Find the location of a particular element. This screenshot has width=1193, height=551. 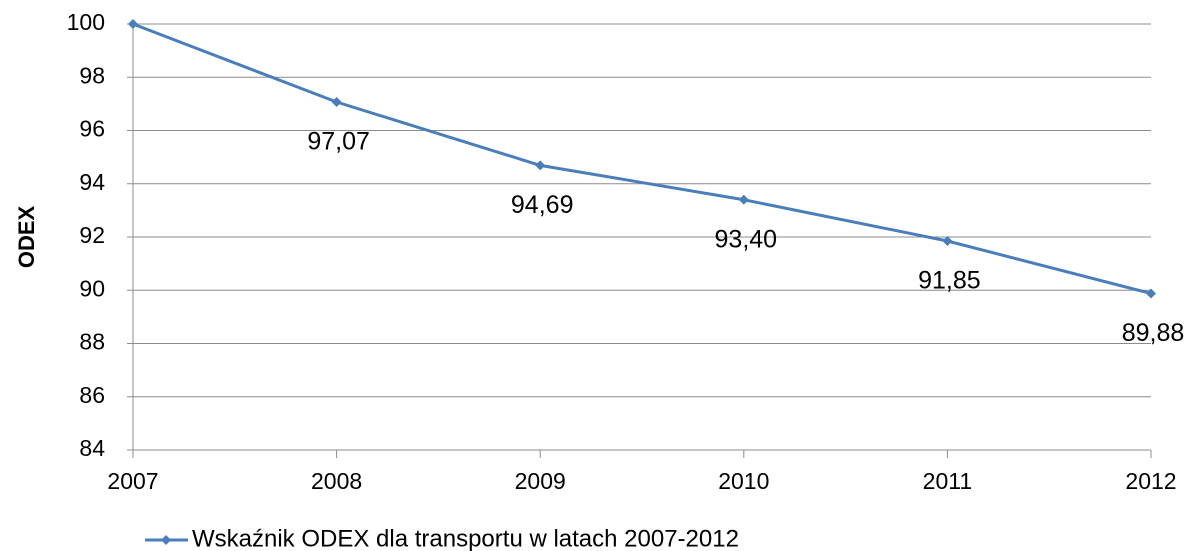

x-tick-label: 2011 is located at coordinates (947, 481).